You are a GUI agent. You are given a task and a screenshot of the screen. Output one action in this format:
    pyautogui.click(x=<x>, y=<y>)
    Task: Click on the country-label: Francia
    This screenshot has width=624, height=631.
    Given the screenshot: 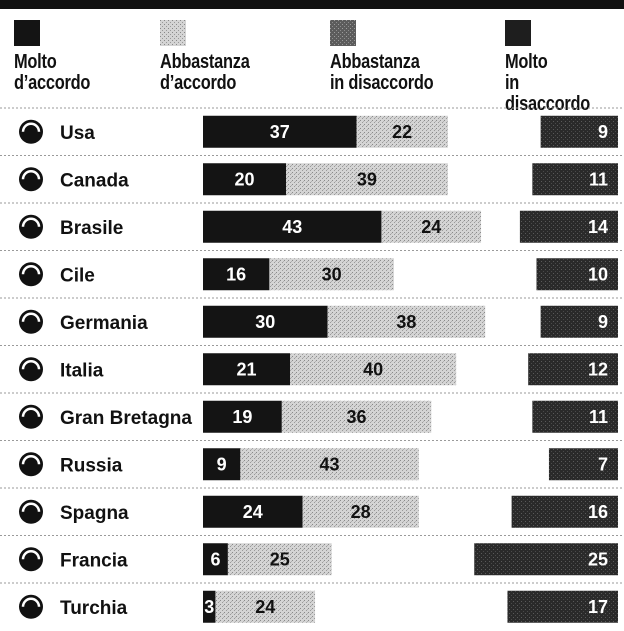 What is the action you would take?
    pyautogui.click(x=94, y=560)
    